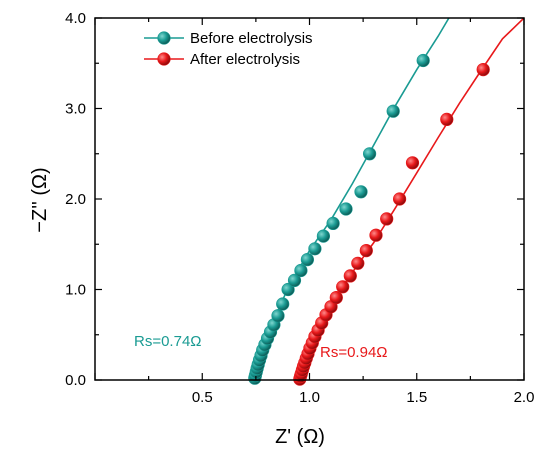 The height and width of the screenshot is (454, 550). Describe the element at coordinates (75, 18) in the screenshot. I see `y-tick-label: 4.0` at that location.